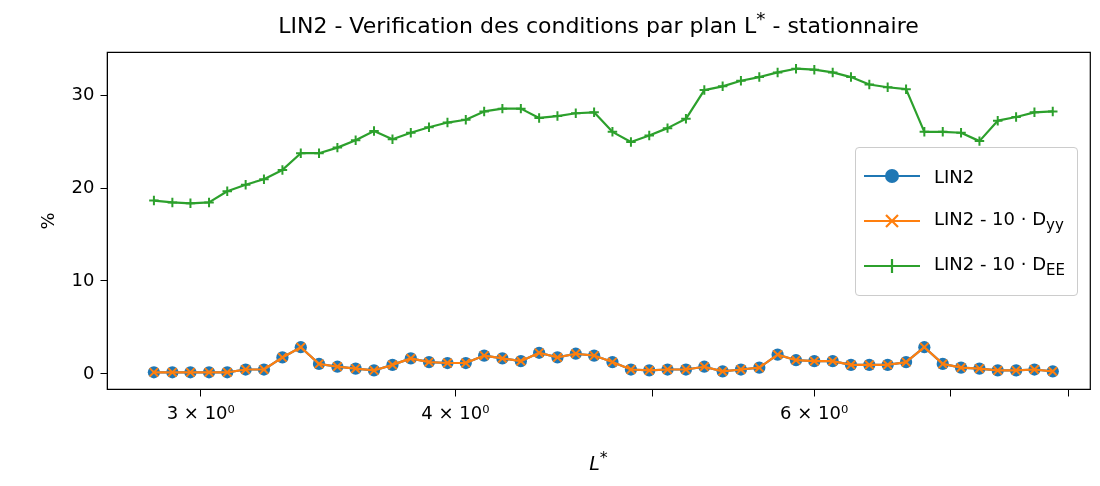  Describe the element at coordinates (814, 412) in the screenshot. I see `x-tick-label: 6 × 10⁰` at that location.